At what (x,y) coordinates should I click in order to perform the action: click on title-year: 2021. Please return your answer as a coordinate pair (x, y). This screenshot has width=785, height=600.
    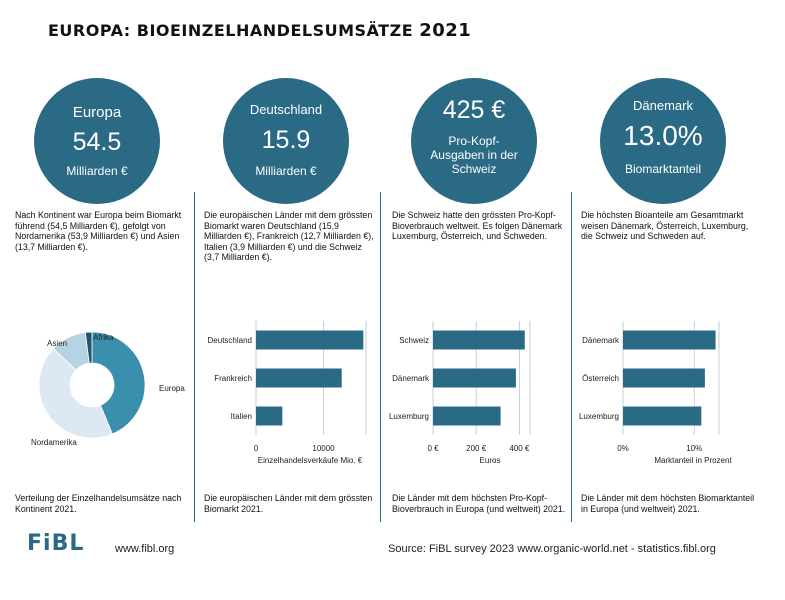
    Looking at the image, I should click on (445, 30).